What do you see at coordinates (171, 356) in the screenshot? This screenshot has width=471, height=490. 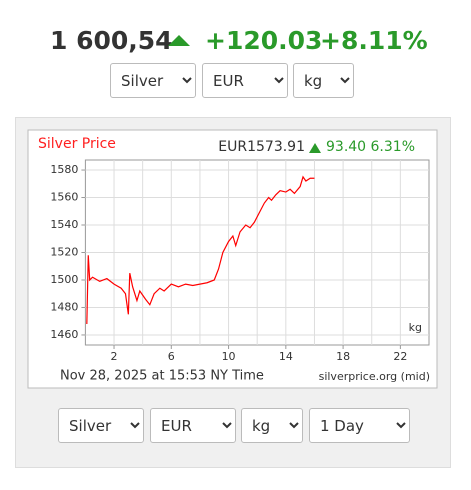 I see `x-tick-label: 6` at bounding box center [171, 356].